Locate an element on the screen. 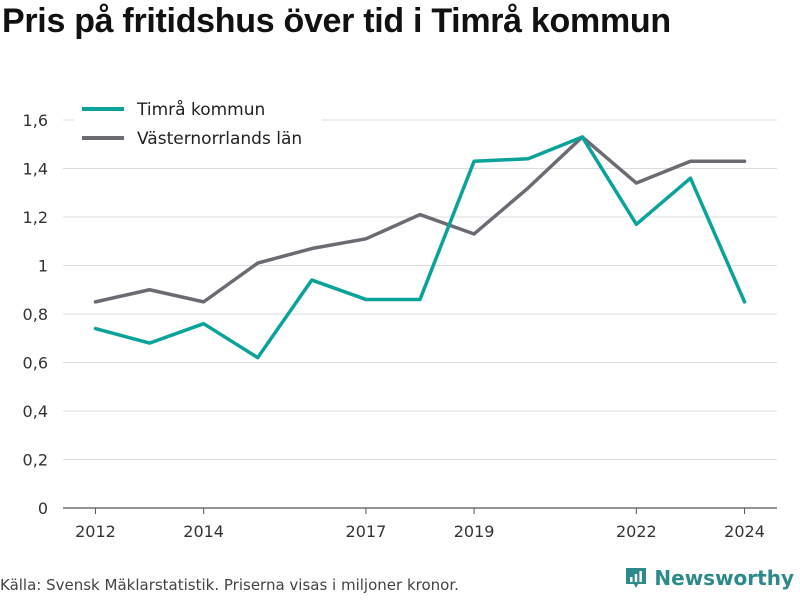  legend-background is located at coordinates (198, 124).